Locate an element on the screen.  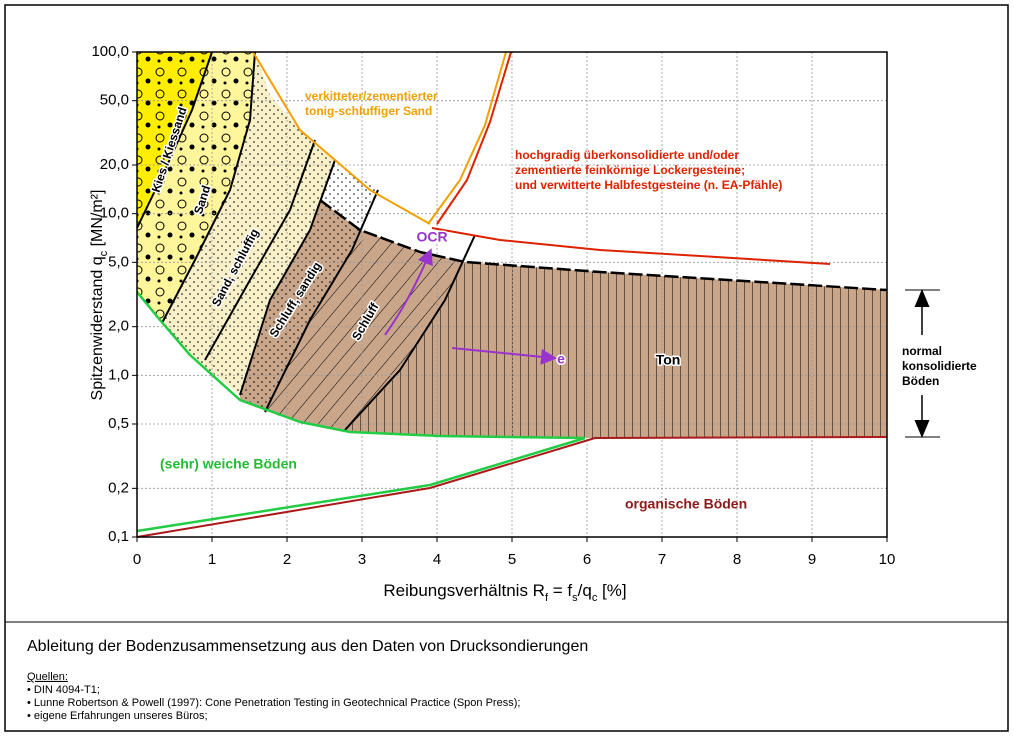
sources-title: Quellen: is located at coordinates (47, 677).